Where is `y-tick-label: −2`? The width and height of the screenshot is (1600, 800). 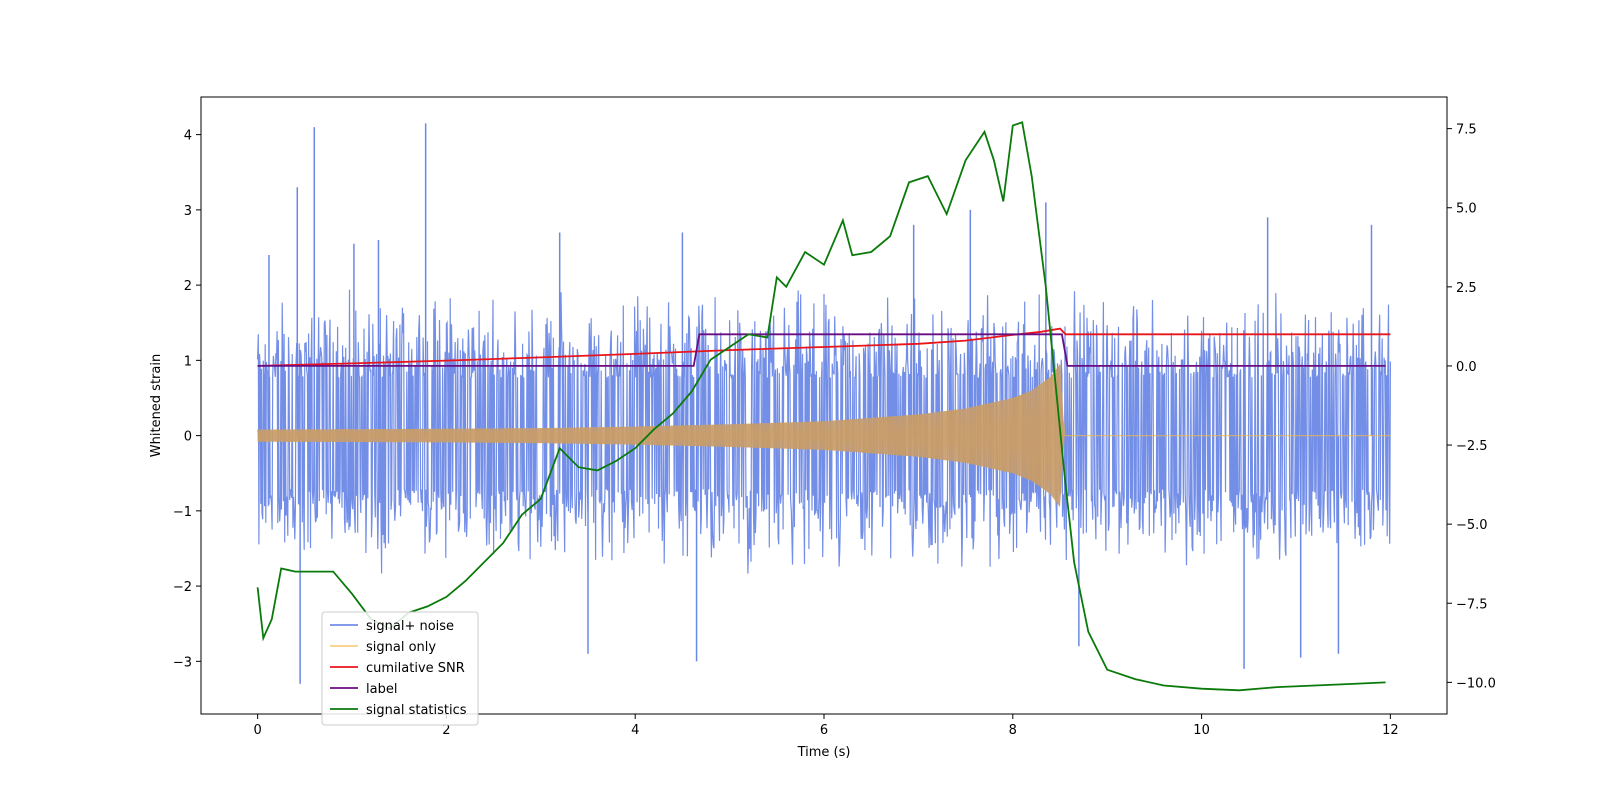
y-tick-label: −2 is located at coordinates (182, 587).